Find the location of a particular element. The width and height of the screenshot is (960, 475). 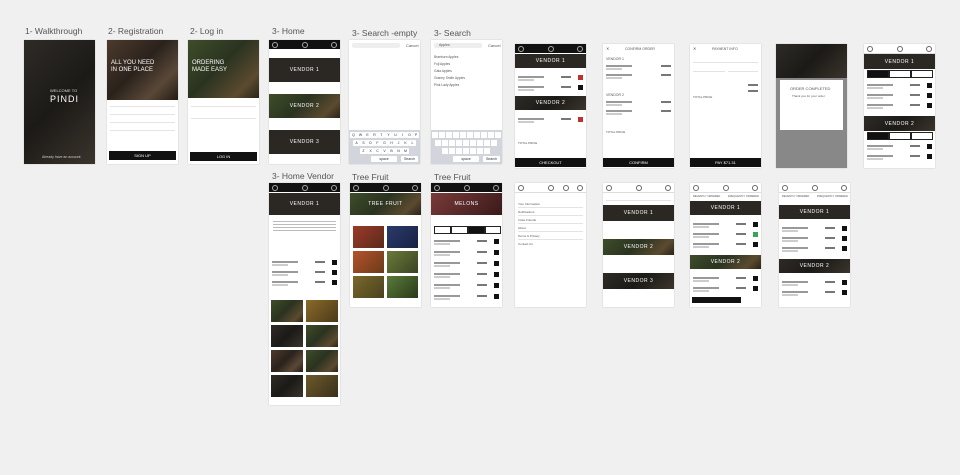

key: X is located at coordinates (370, 151).